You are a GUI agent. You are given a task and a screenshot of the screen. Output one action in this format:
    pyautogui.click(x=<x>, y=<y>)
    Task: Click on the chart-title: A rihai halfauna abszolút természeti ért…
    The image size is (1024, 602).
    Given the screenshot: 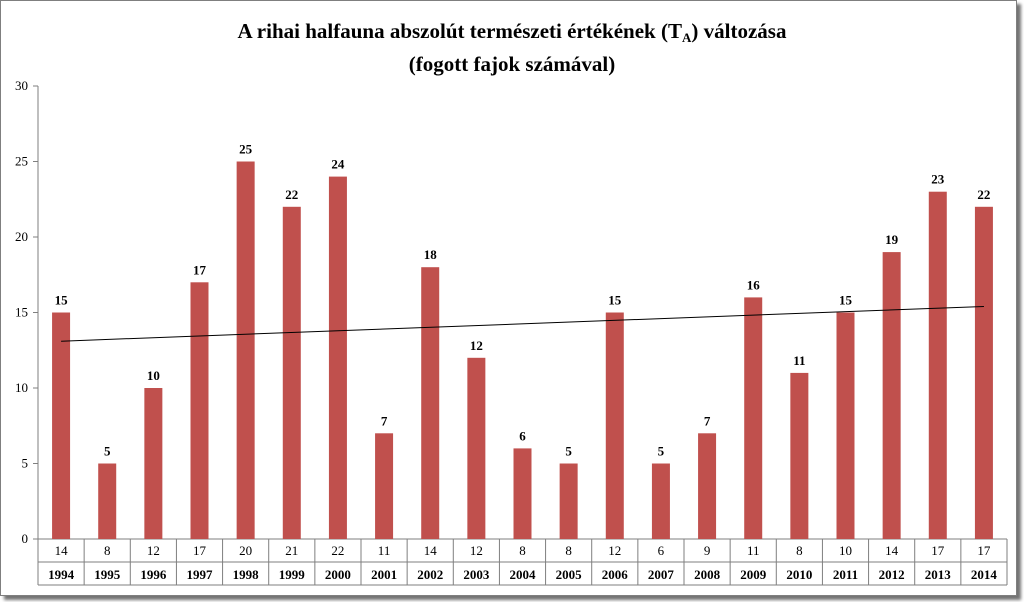 What is the action you would take?
    pyautogui.click(x=512, y=47)
    